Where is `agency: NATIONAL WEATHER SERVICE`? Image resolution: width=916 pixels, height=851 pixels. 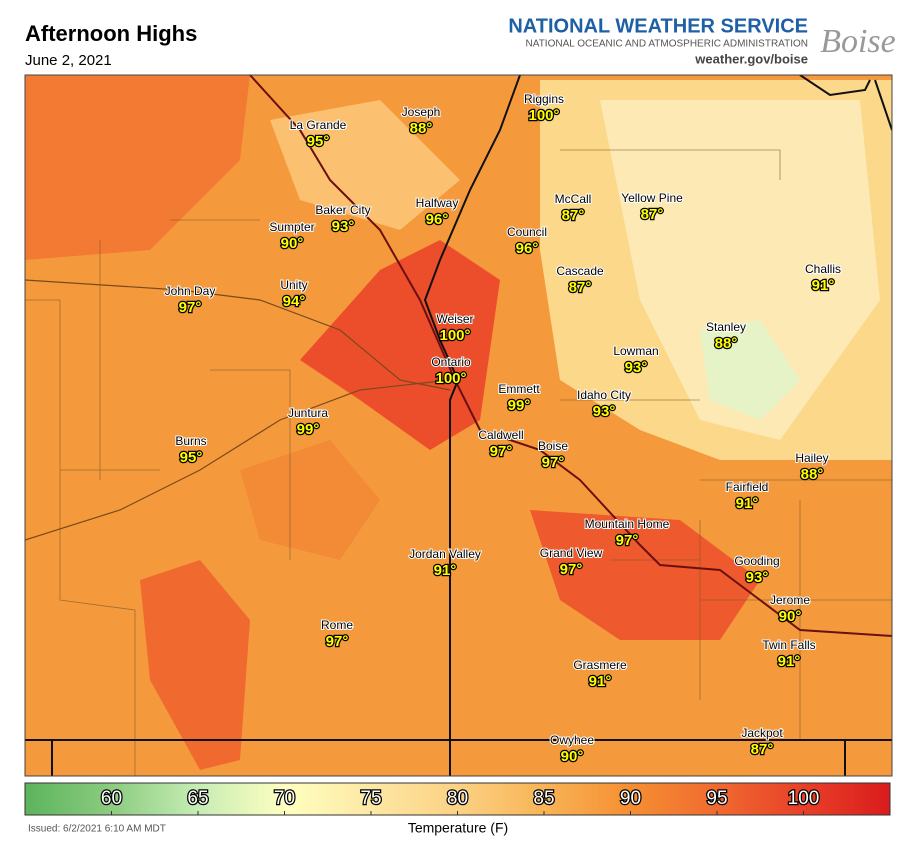
agency: NATIONAL WEATHER SERVICE is located at coordinates (658, 26).